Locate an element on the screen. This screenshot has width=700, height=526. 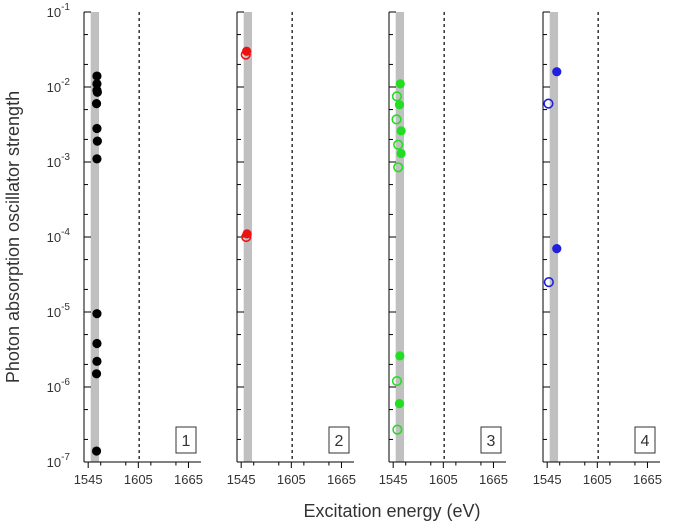
y-tick-label: 10⁻⁵ is located at coordinates (59, 311).